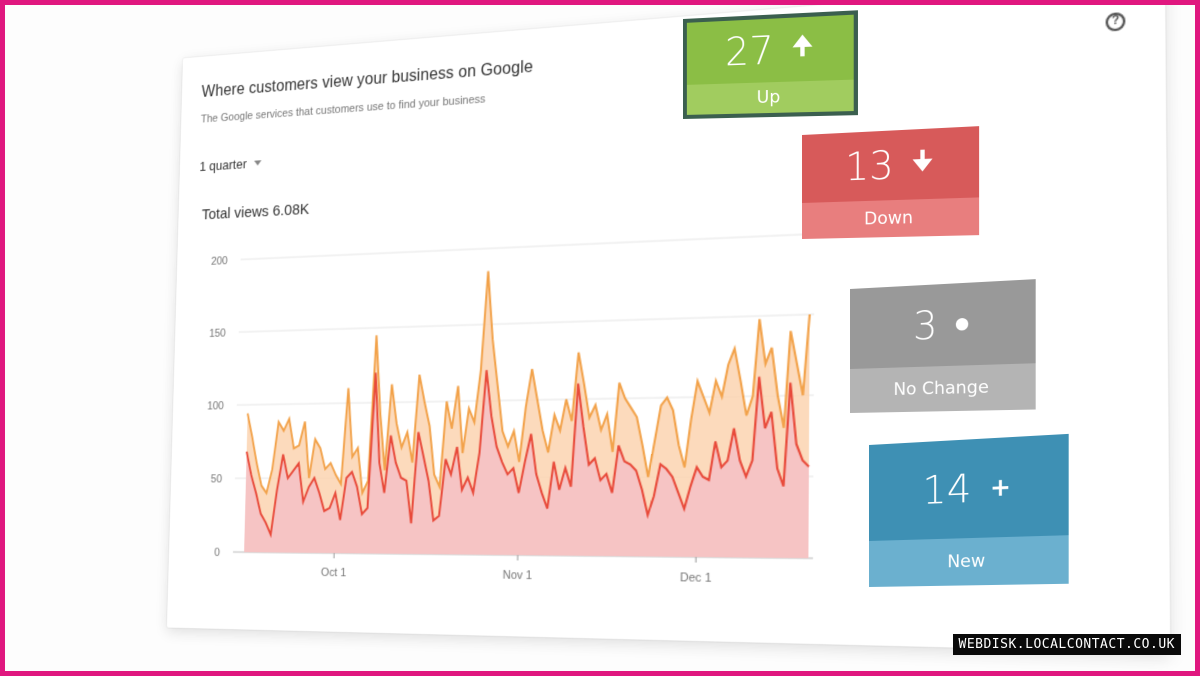 Image resolution: width=1200 pixels, height=676 pixels. What do you see at coordinates (223, 165) in the screenshot?
I see `period-value: 1 quarter` at bounding box center [223, 165].